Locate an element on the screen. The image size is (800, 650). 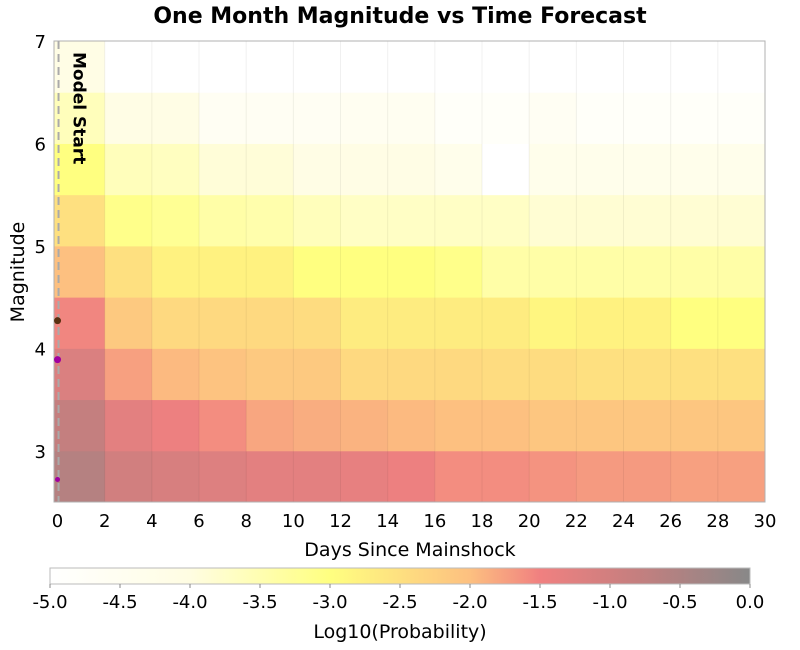
colorbar-label: Log10(Probability) is located at coordinates (399, 632).